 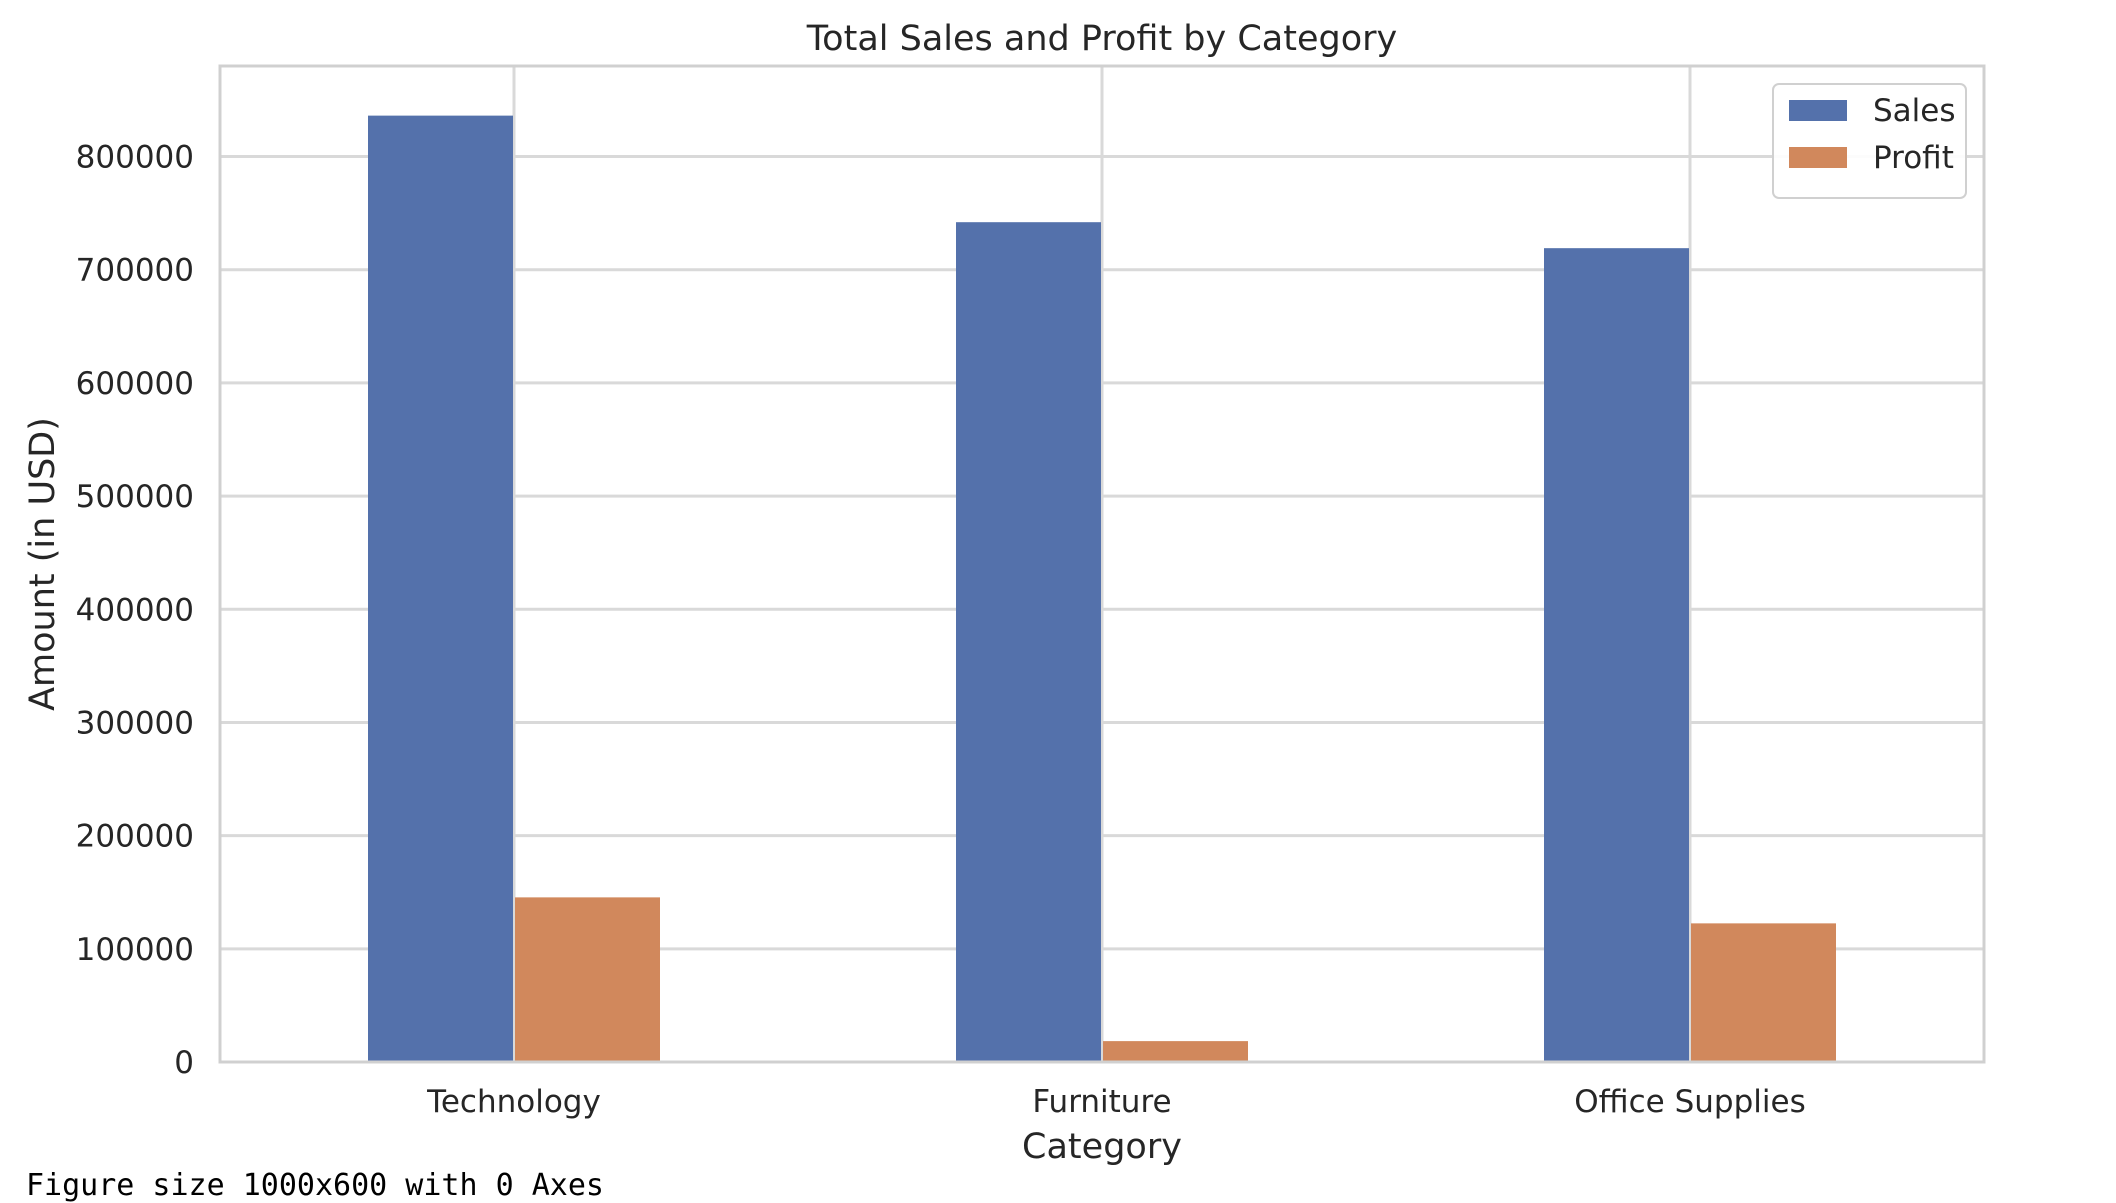 I want to click on y-tick-label: 0, so click(x=184, y=1063).